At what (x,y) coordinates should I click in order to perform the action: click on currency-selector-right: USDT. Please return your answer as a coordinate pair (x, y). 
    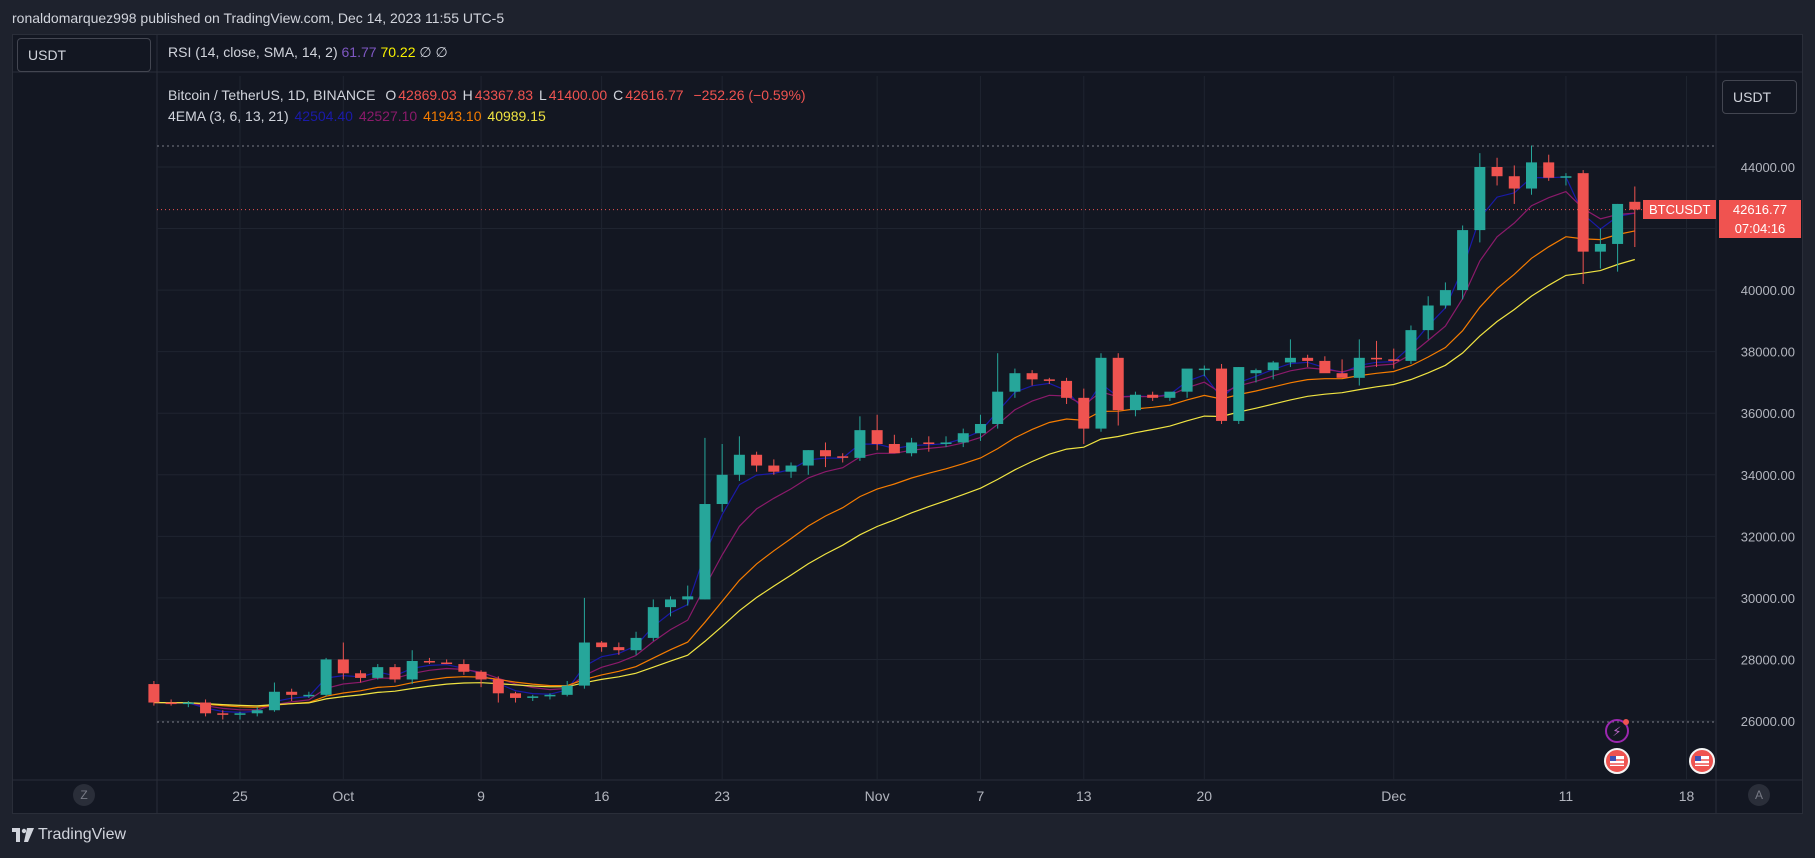
    Looking at the image, I should click on (1759, 97).